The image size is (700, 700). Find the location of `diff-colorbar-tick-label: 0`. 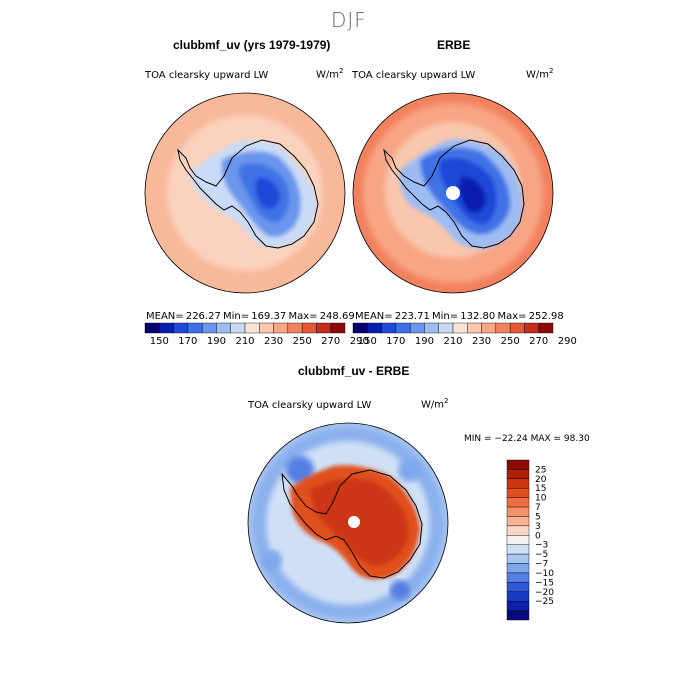

diff-colorbar-tick-label: 0 is located at coordinates (538, 536).